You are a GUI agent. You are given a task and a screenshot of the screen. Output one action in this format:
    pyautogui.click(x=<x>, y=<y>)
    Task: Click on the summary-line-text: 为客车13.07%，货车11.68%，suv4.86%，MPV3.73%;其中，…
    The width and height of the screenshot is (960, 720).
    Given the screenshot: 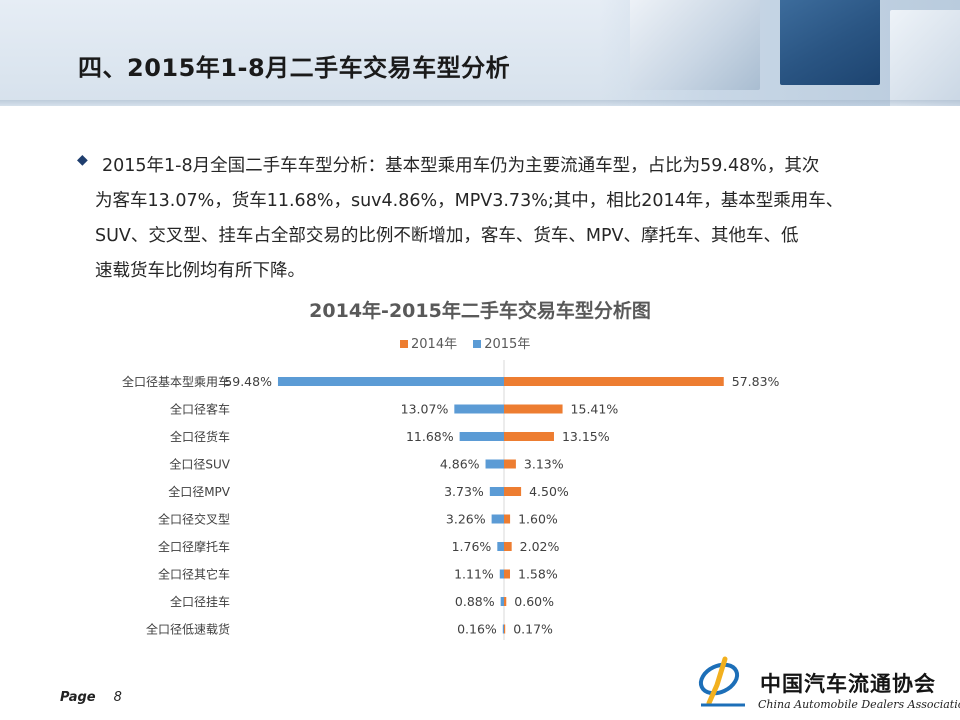 What is the action you would take?
    pyautogui.click(x=469, y=201)
    